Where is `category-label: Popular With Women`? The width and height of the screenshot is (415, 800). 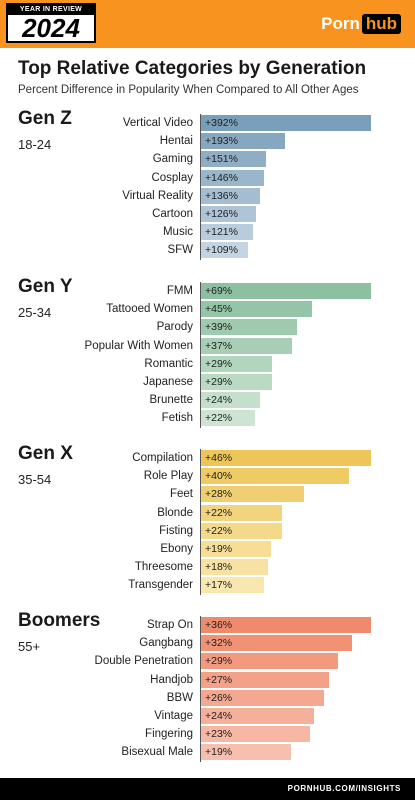
category-label: Popular With Women is located at coordinates (138, 345).